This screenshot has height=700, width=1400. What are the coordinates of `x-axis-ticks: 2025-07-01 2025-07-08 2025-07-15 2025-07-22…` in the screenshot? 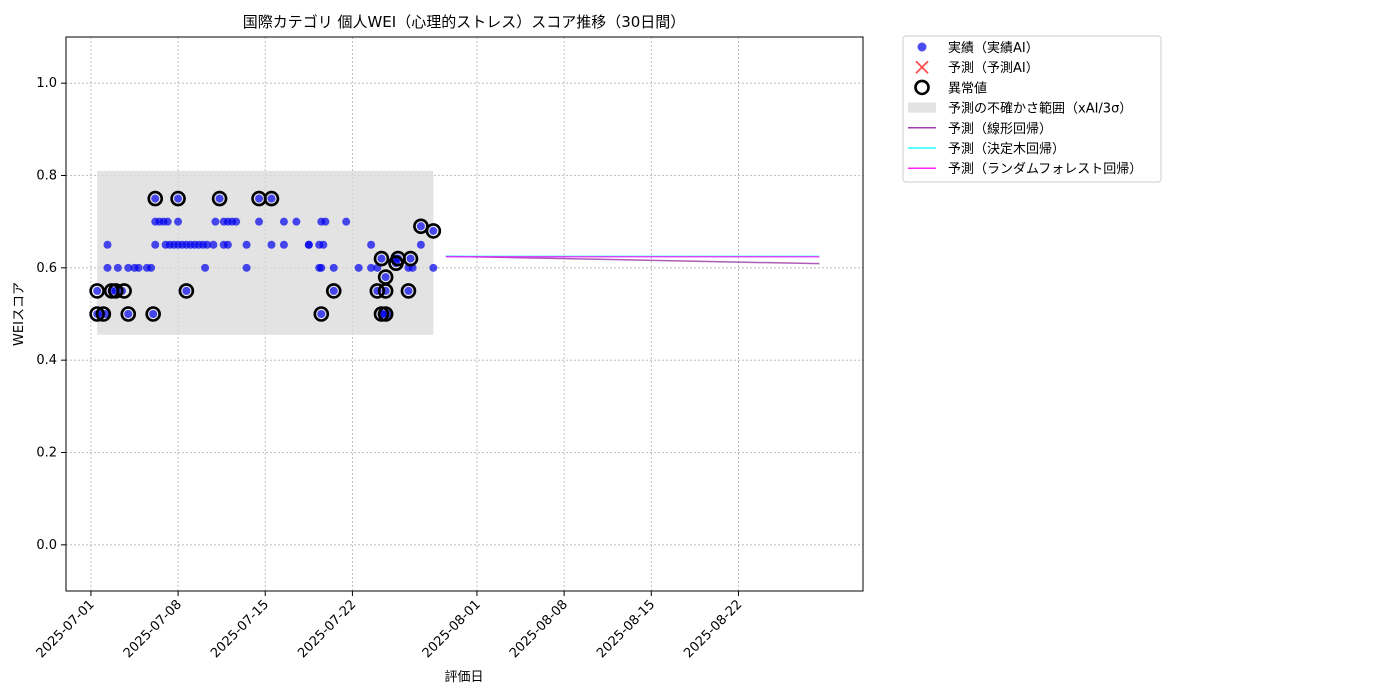 It's located at (389, 626).